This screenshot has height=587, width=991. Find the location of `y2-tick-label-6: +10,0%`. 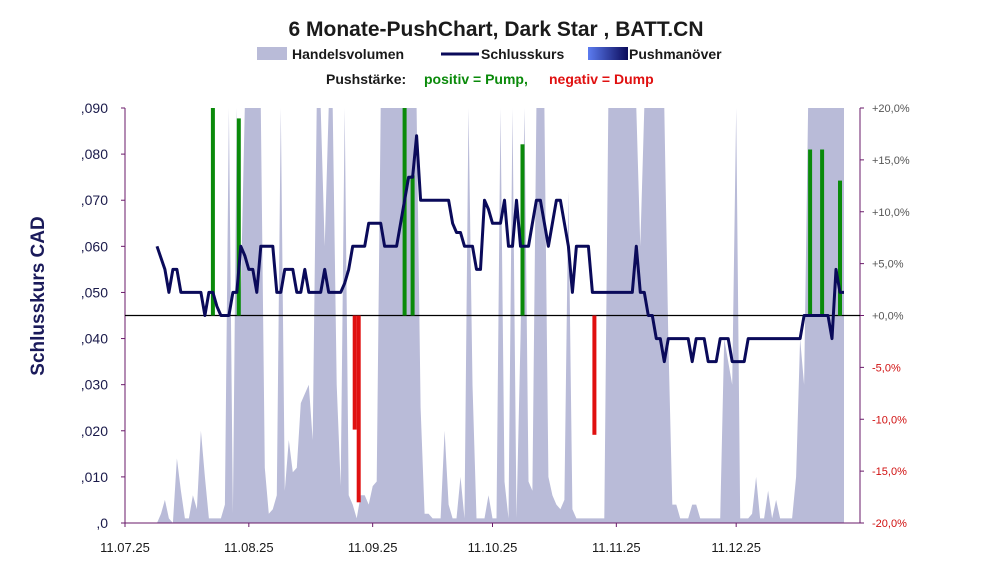

y2-tick-label-6: +10,0% is located at coordinates (891, 213).